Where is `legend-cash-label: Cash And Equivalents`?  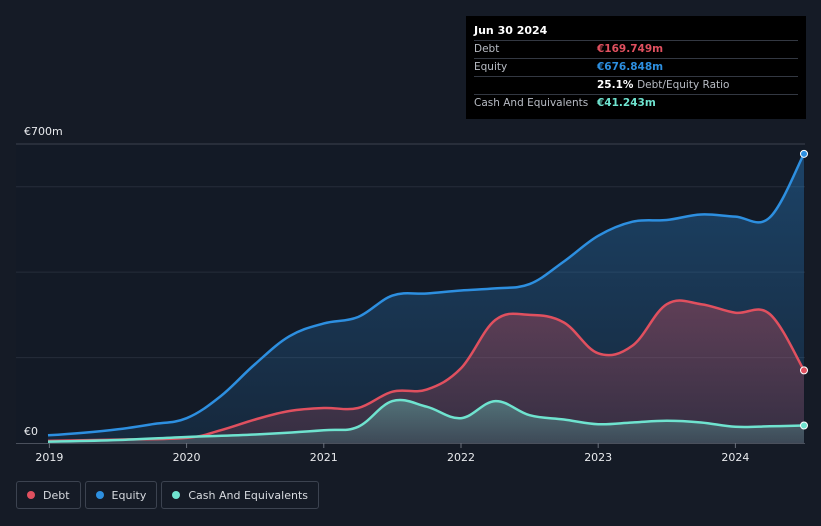
legend-cash-label: Cash And Equivalents is located at coordinates (248, 495).